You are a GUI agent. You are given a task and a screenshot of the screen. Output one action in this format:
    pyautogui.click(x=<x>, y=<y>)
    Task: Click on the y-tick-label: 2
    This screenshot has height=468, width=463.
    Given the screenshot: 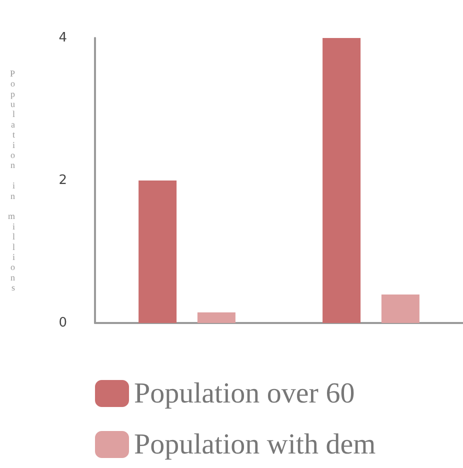 What is the action you would take?
    pyautogui.click(x=62, y=180)
    